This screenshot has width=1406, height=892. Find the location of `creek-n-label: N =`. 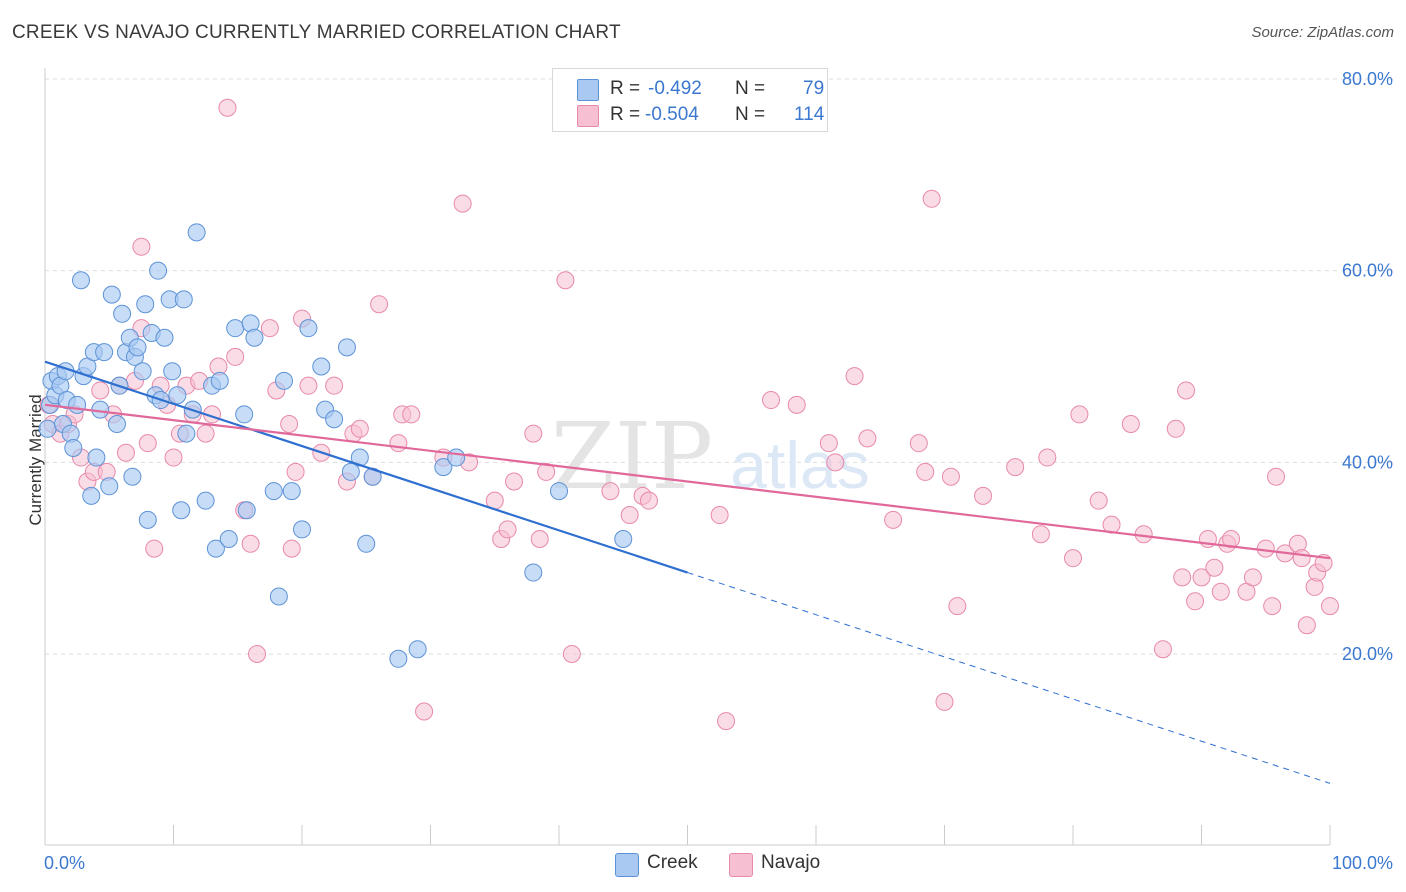

creek-n-label: N = is located at coordinates (750, 88).